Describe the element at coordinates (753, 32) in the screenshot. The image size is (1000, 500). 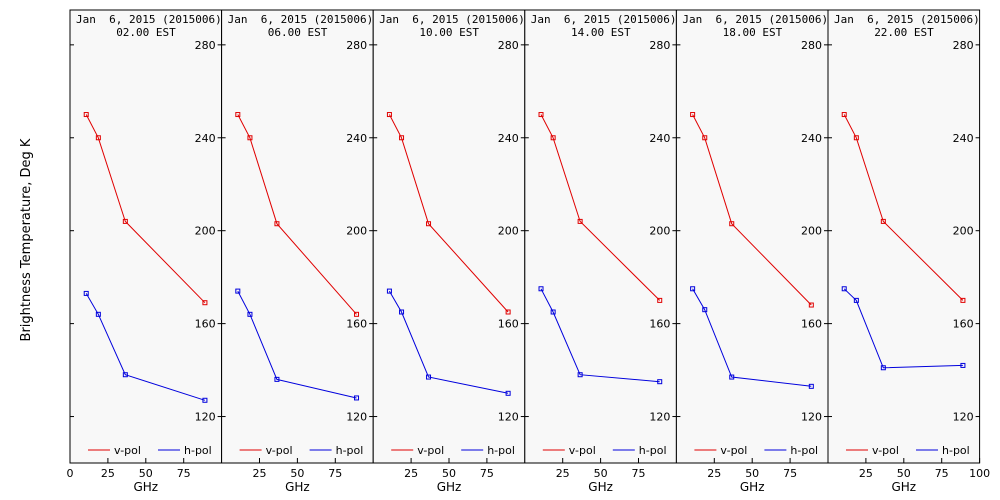
I see `panel-time: 18.00 EST` at that location.